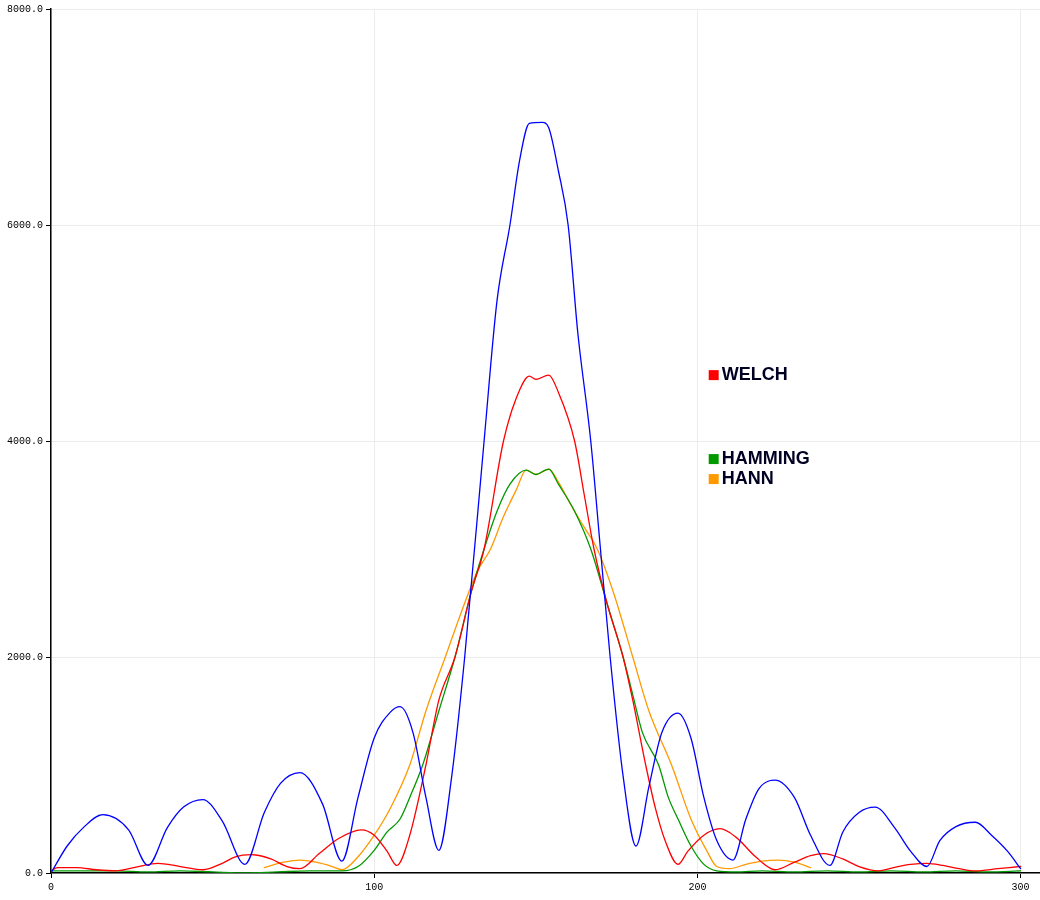 The image size is (1040, 900). Describe the element at coordinates (25, 441) in the screenshot. I see `y-tick-label: 4000.0` at that location.